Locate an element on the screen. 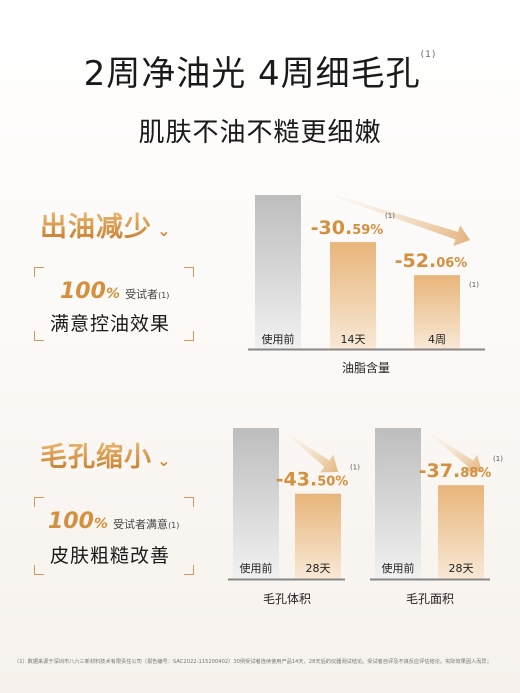 The image size is (520, 693). oil-percent-note: (1) is located at coordinates (164, 295).